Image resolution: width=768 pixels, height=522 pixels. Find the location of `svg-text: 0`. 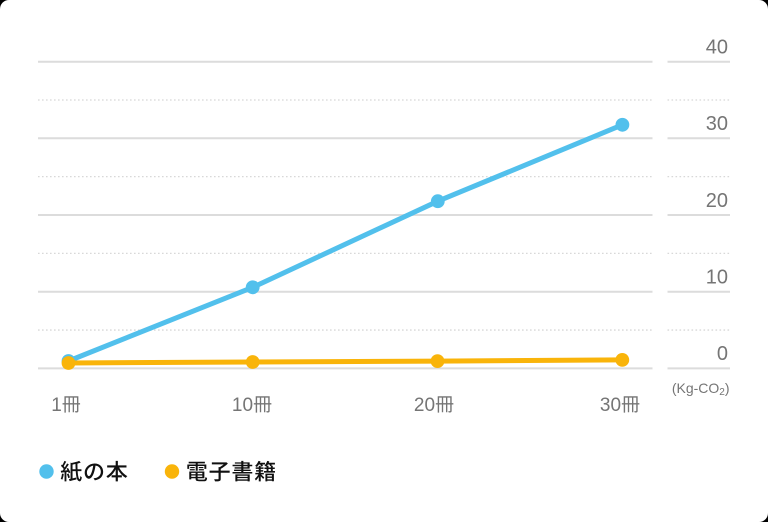

svg-text: 0 is located at coordinates (722, 354).